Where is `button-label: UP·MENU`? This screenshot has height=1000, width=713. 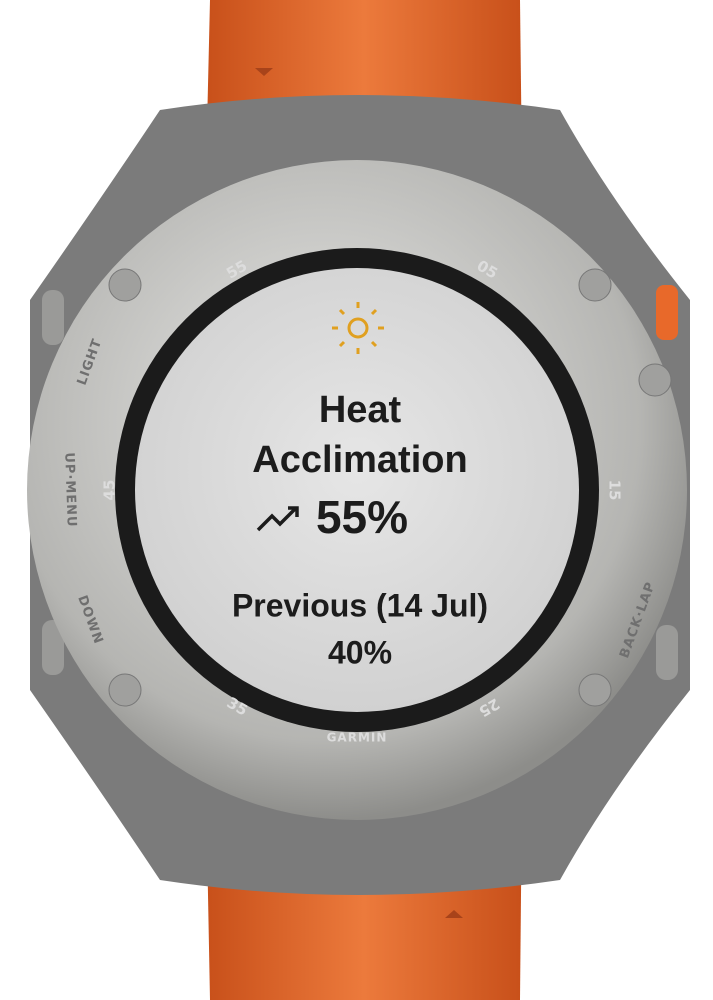 button-label: UP·MENU is located at coordinates (70, 490).